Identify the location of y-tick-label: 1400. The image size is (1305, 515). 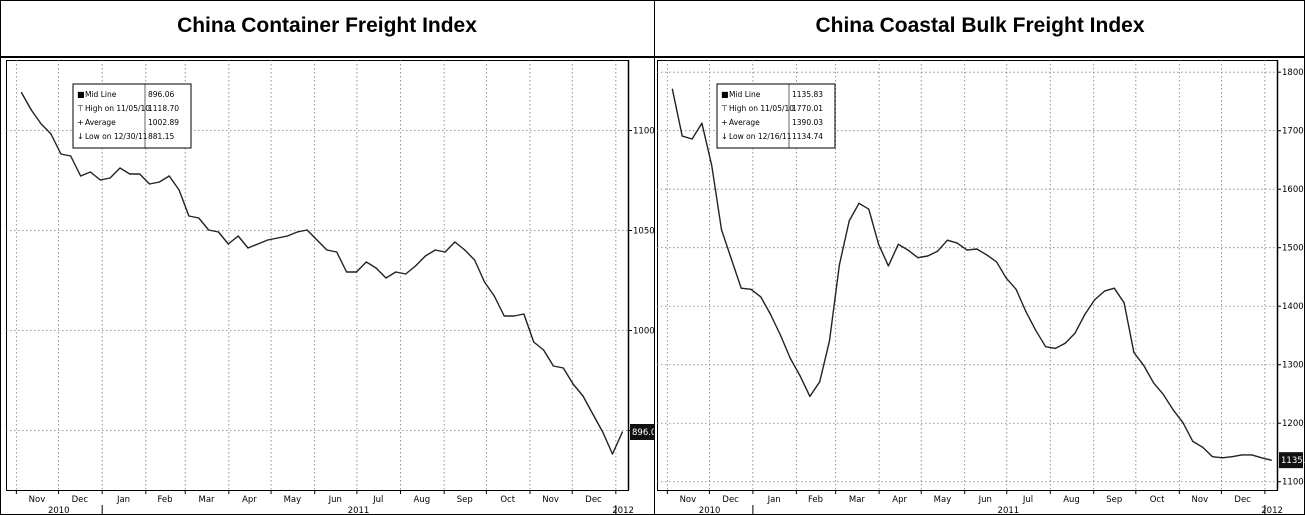
(1293, 307).